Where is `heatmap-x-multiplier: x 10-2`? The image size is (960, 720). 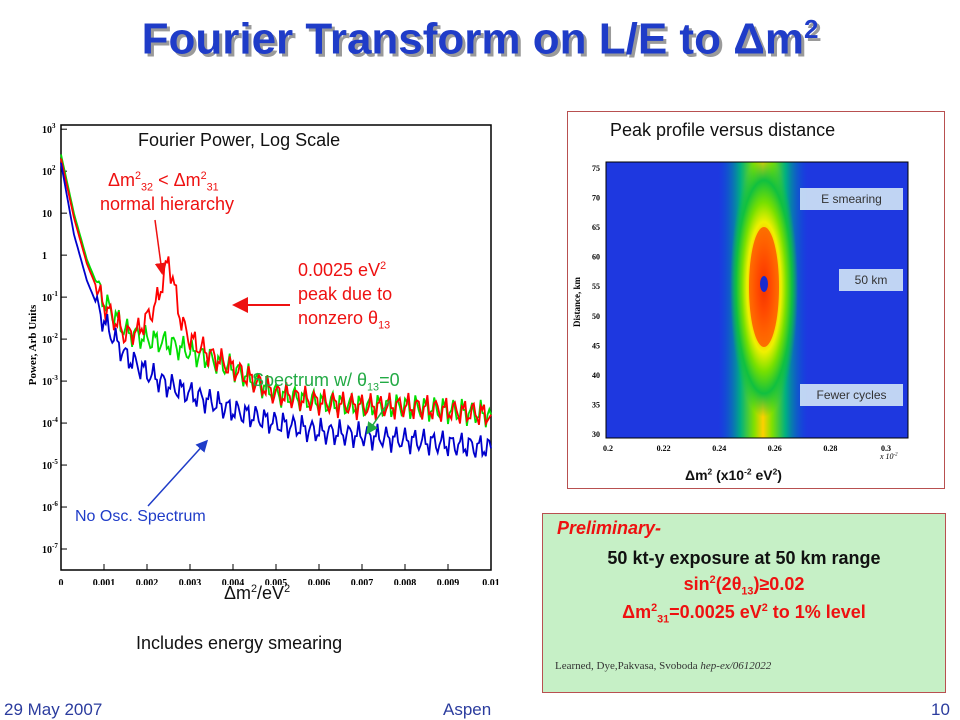 heatmap-x-multiplier: x 10-2 is located at coordinates (889, 456).